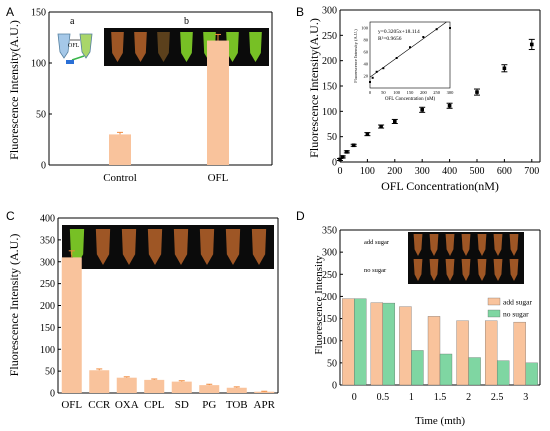 This screenshot has width=550, height=431. What do you see at coordinates (394, 171) in the screenshot?
I see `x-tick-label: 200` at bounding box center [394, 171].